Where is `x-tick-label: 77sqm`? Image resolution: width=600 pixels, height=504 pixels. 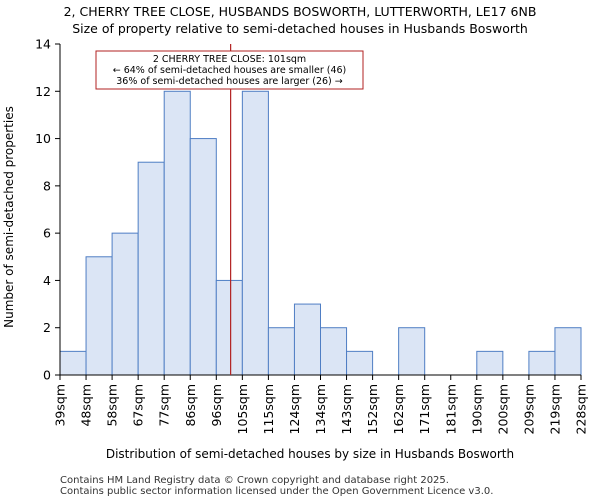 x-tick-label: 77sqm is located at coordinates (164, 405).